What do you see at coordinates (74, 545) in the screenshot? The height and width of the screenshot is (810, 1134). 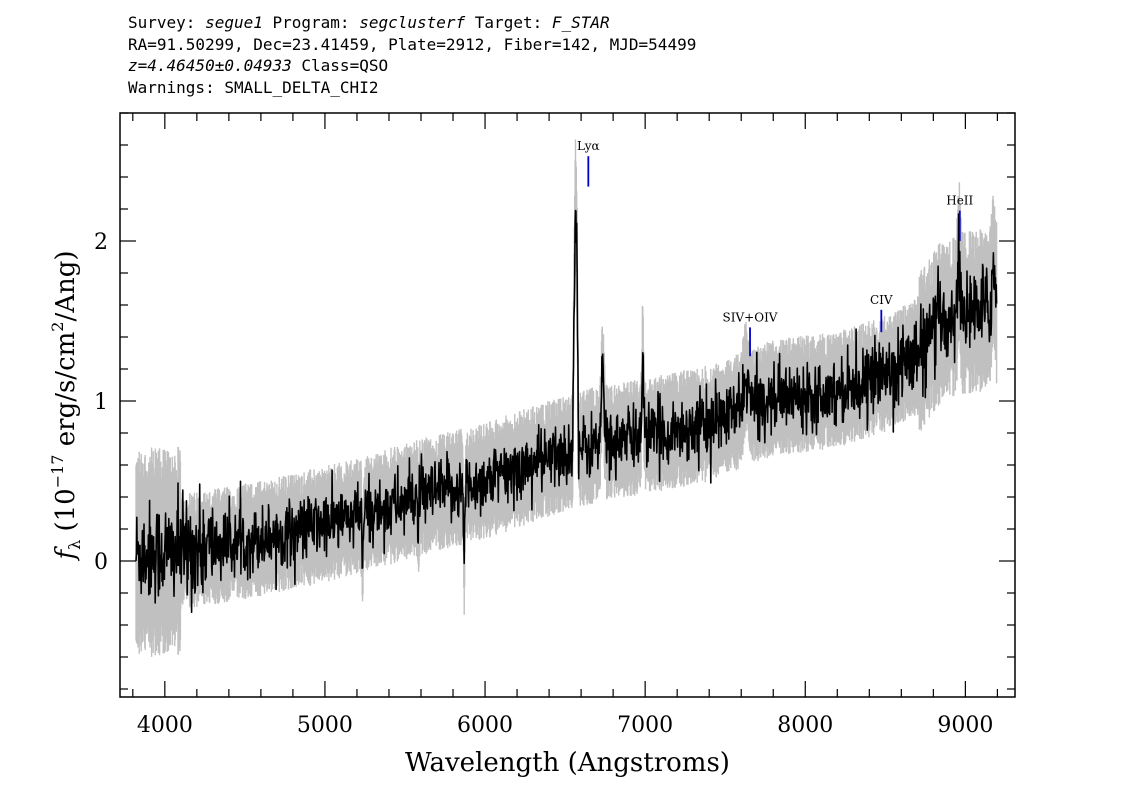 I see `y-axis-title-lambda: λ` at bounding box center [74, 545].